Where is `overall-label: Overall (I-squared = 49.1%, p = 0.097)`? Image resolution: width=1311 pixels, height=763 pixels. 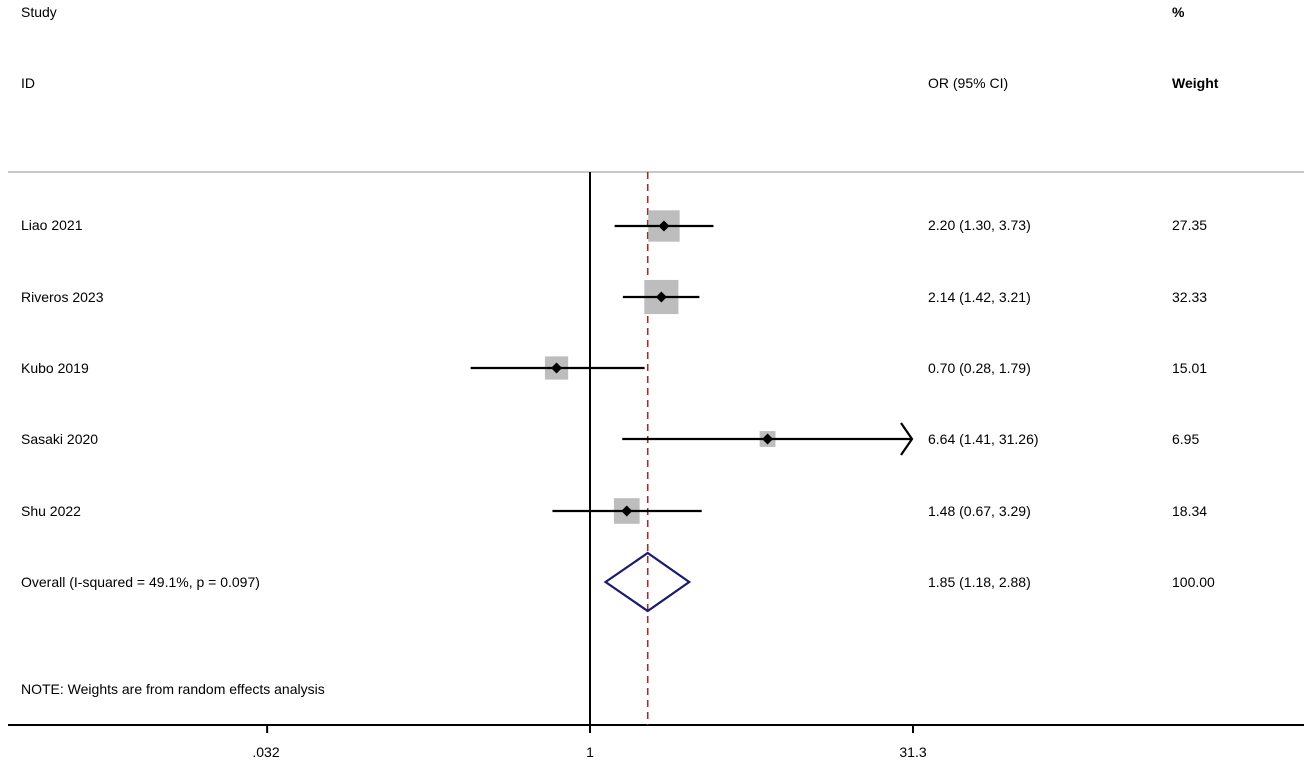 overall-label: Overall (I-squared = 49.1%, p = 0.097) is located at coordinates (140, 582).